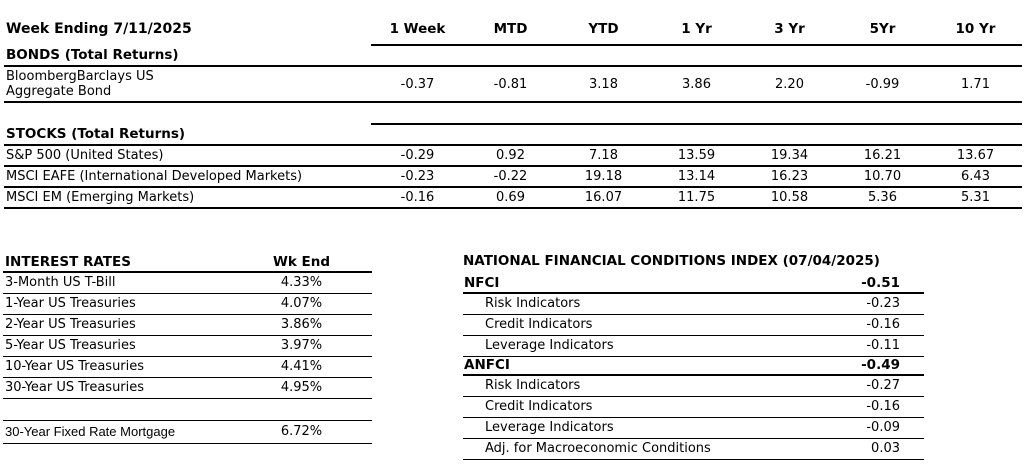 This screenshot has width=1024, height=472. Describe the element at coordinates (789, 177) in the screenshot. I see `metric-value: 16.23` at that location.